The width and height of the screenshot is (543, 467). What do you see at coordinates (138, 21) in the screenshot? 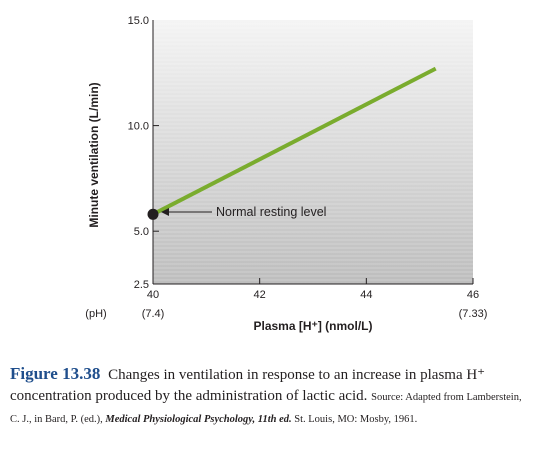
I see `y-tick-label: 15.0` at bounding box center [138, 21].